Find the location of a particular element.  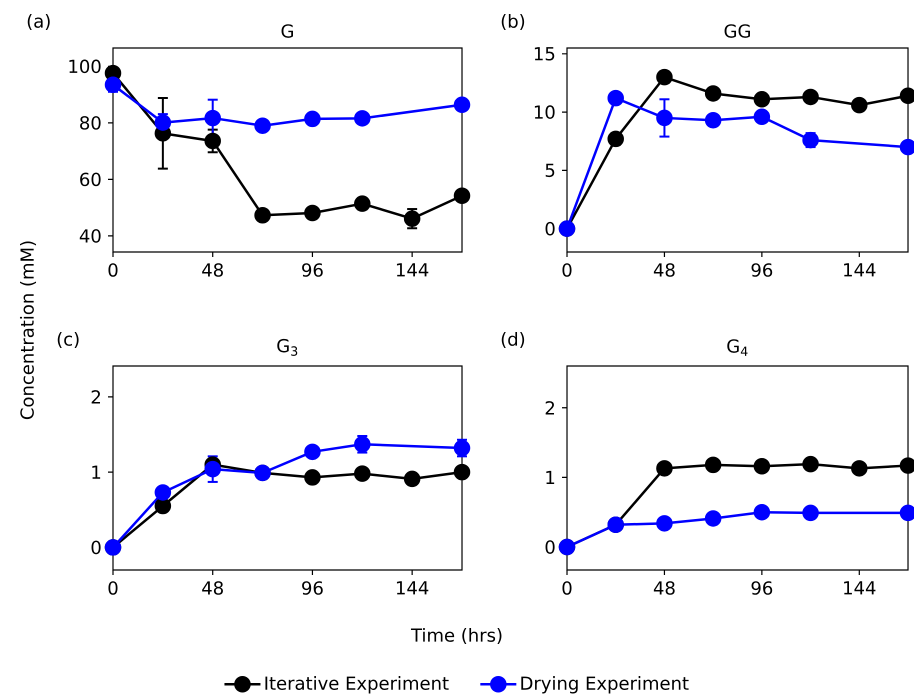

y-axis-title: Concentration (mM) is located at coordinates (28, 330).